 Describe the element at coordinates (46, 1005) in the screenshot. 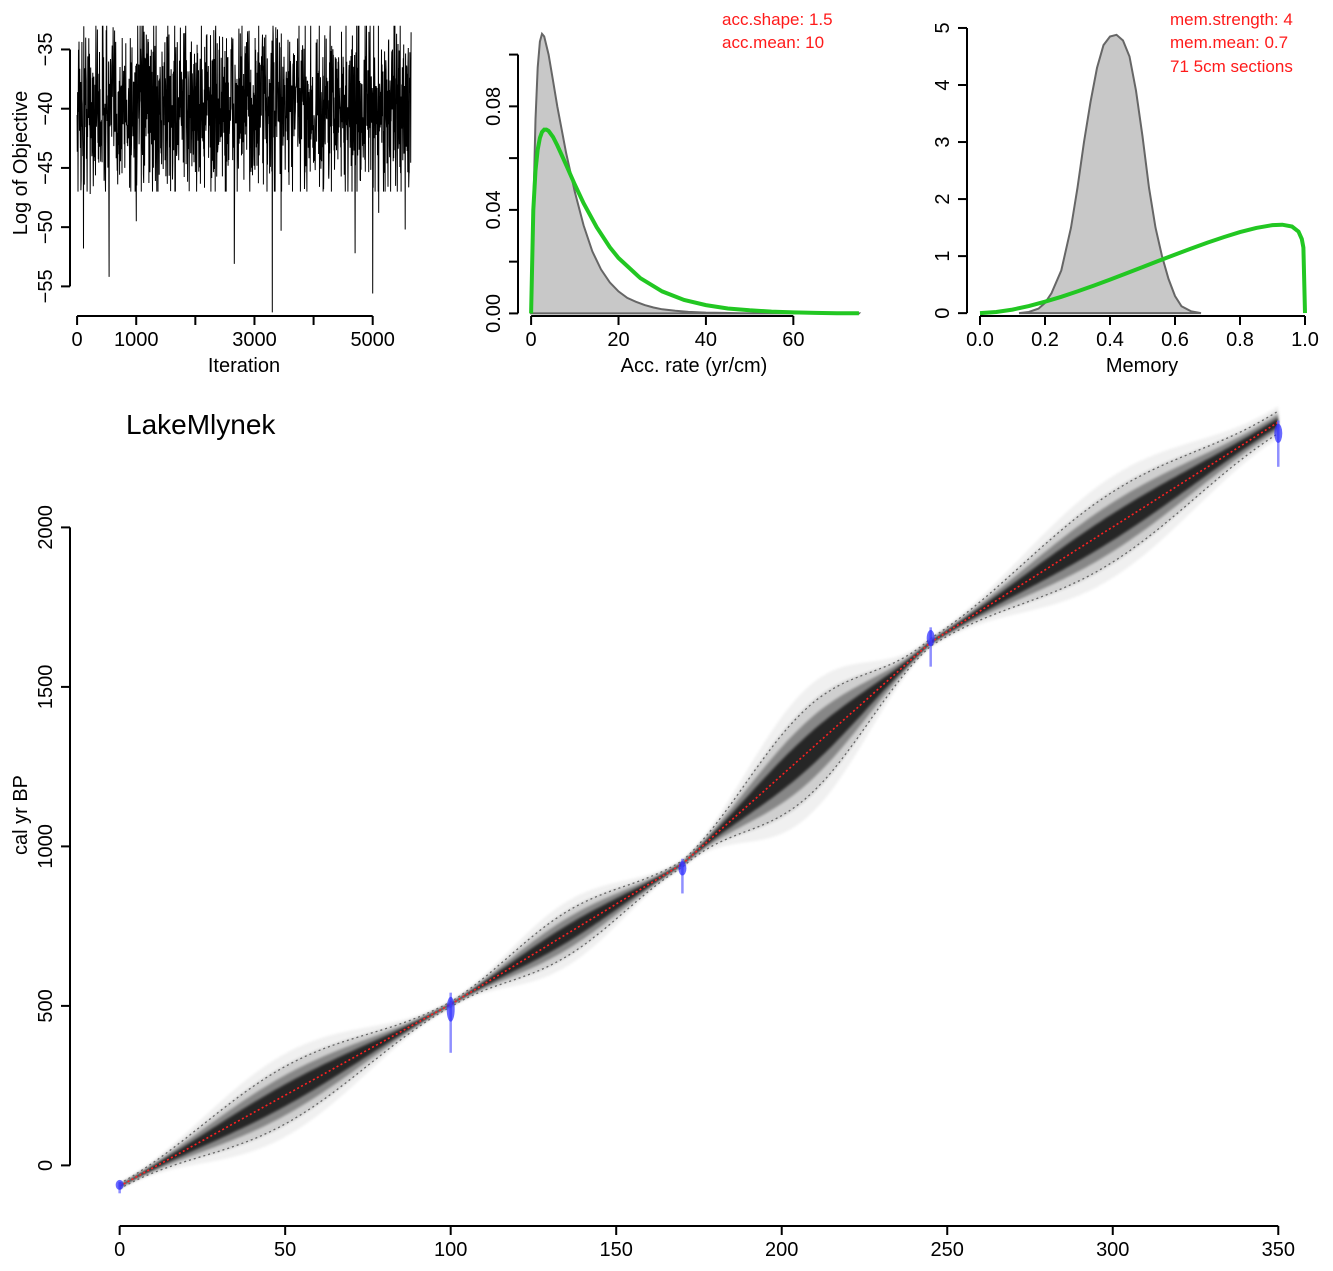

I see `y-tick-label: 500` at that location.